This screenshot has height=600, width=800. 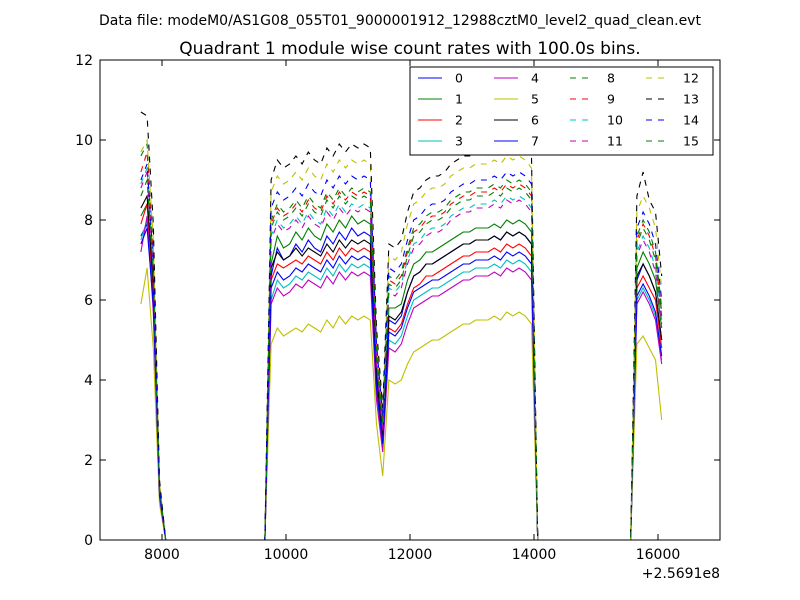 I want to click on y-tick-label: 6, so click(x=88, y=301).